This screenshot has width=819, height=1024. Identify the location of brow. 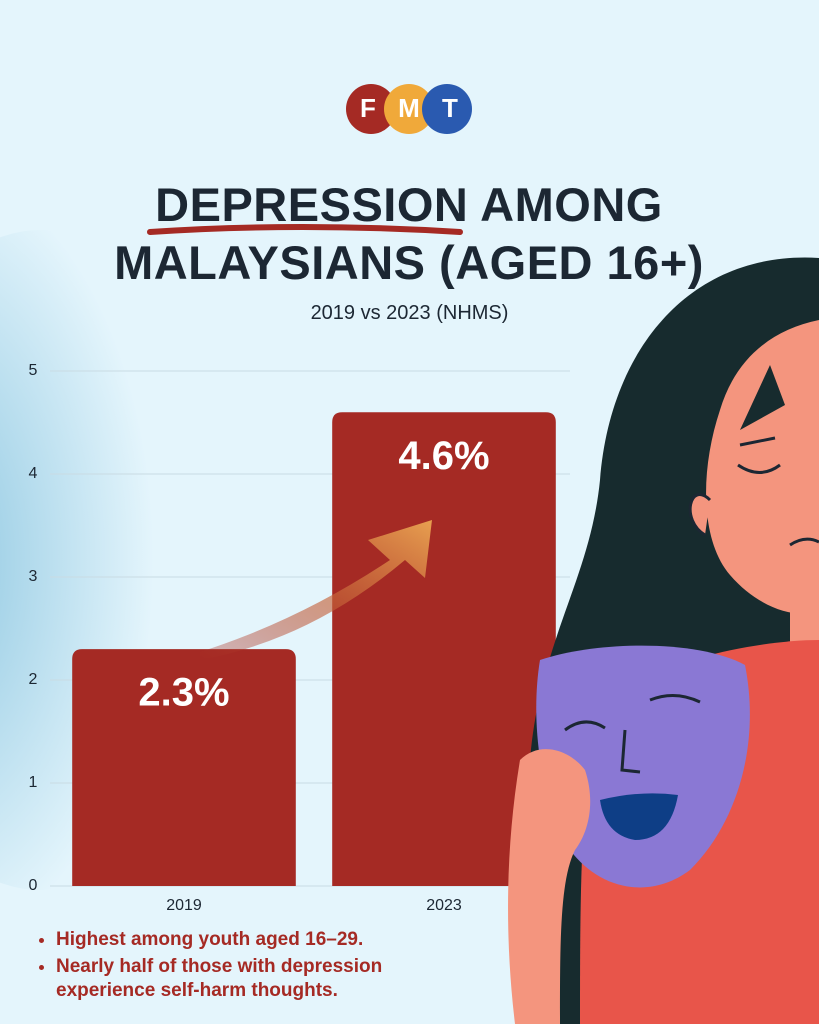
(757, 441).